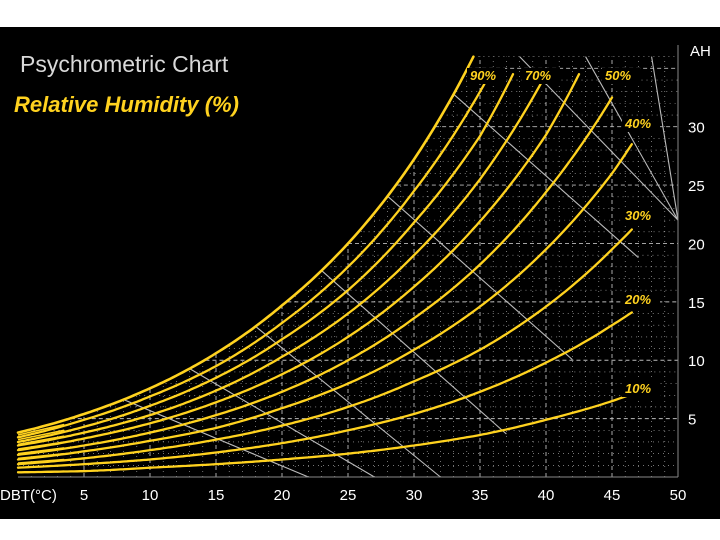 This screenshot has height=540, width=720. What do you see at coordinates (696, 361) in the screenshot?
I see `y-tick-label: 10` at bounding box center [696, 361].